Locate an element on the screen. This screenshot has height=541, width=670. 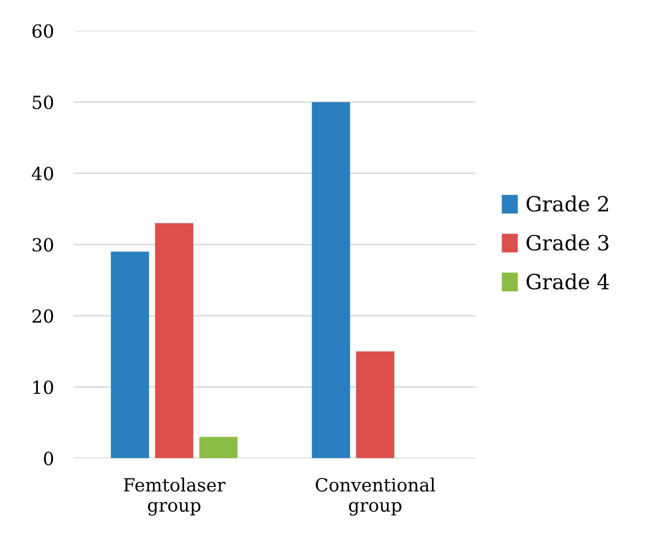
y-tick-label: 20 is located at coordinates (43, 316).